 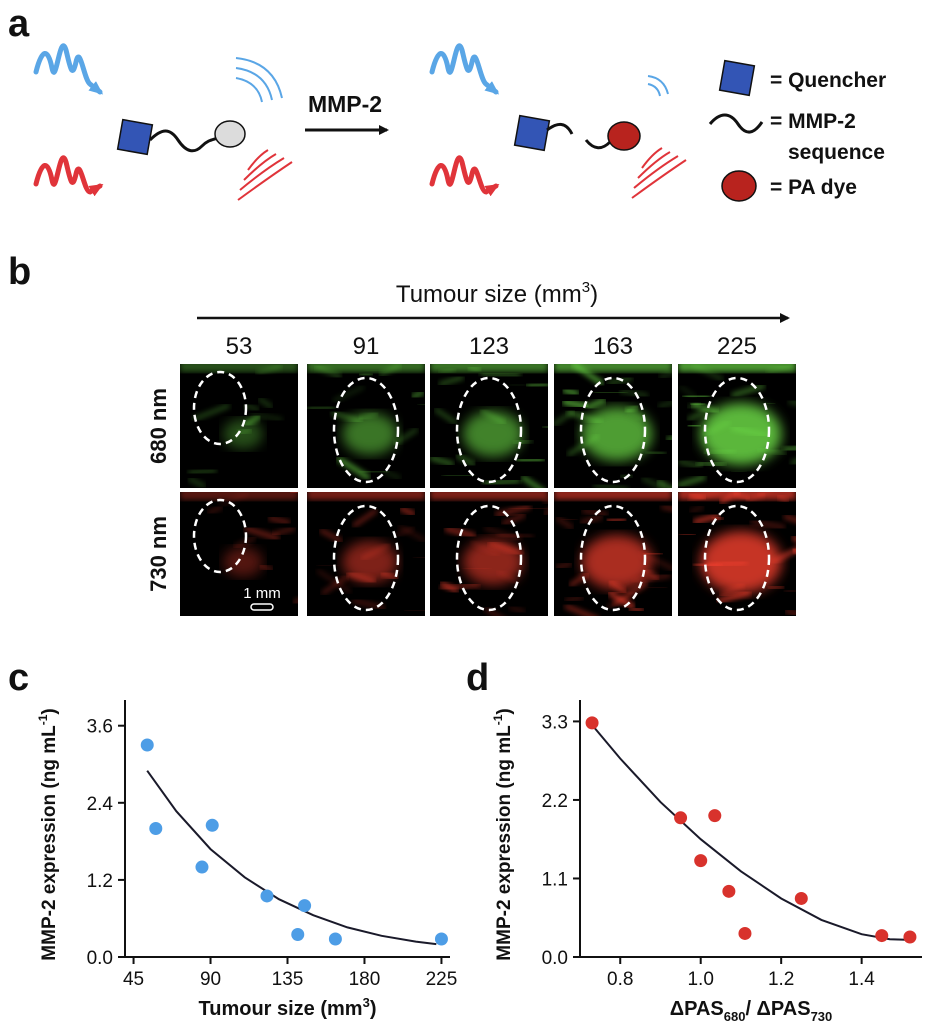 I want to click on pa-dye-quenched-left, so click(x=230, y=134).